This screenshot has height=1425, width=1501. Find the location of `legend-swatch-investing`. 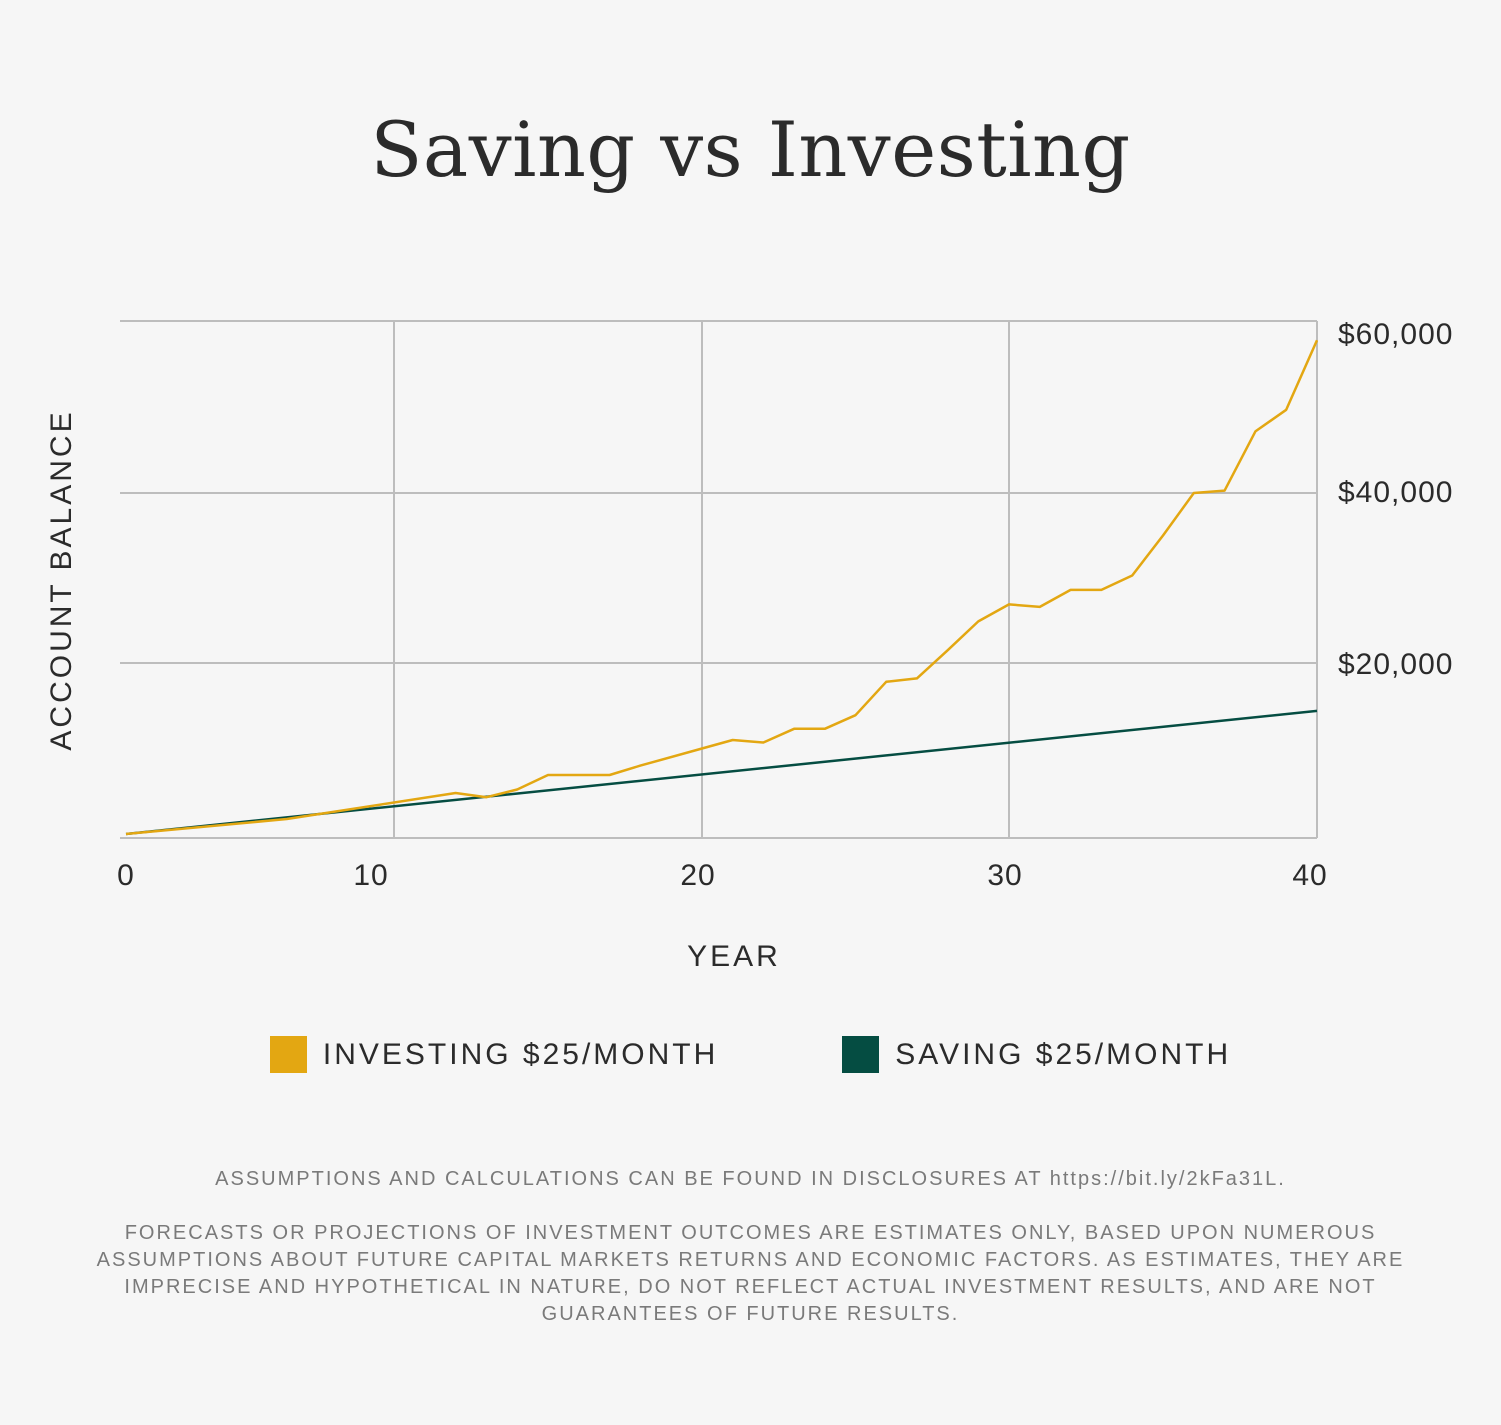

legend-swatch-investing is located at coordinates (288, 1054).